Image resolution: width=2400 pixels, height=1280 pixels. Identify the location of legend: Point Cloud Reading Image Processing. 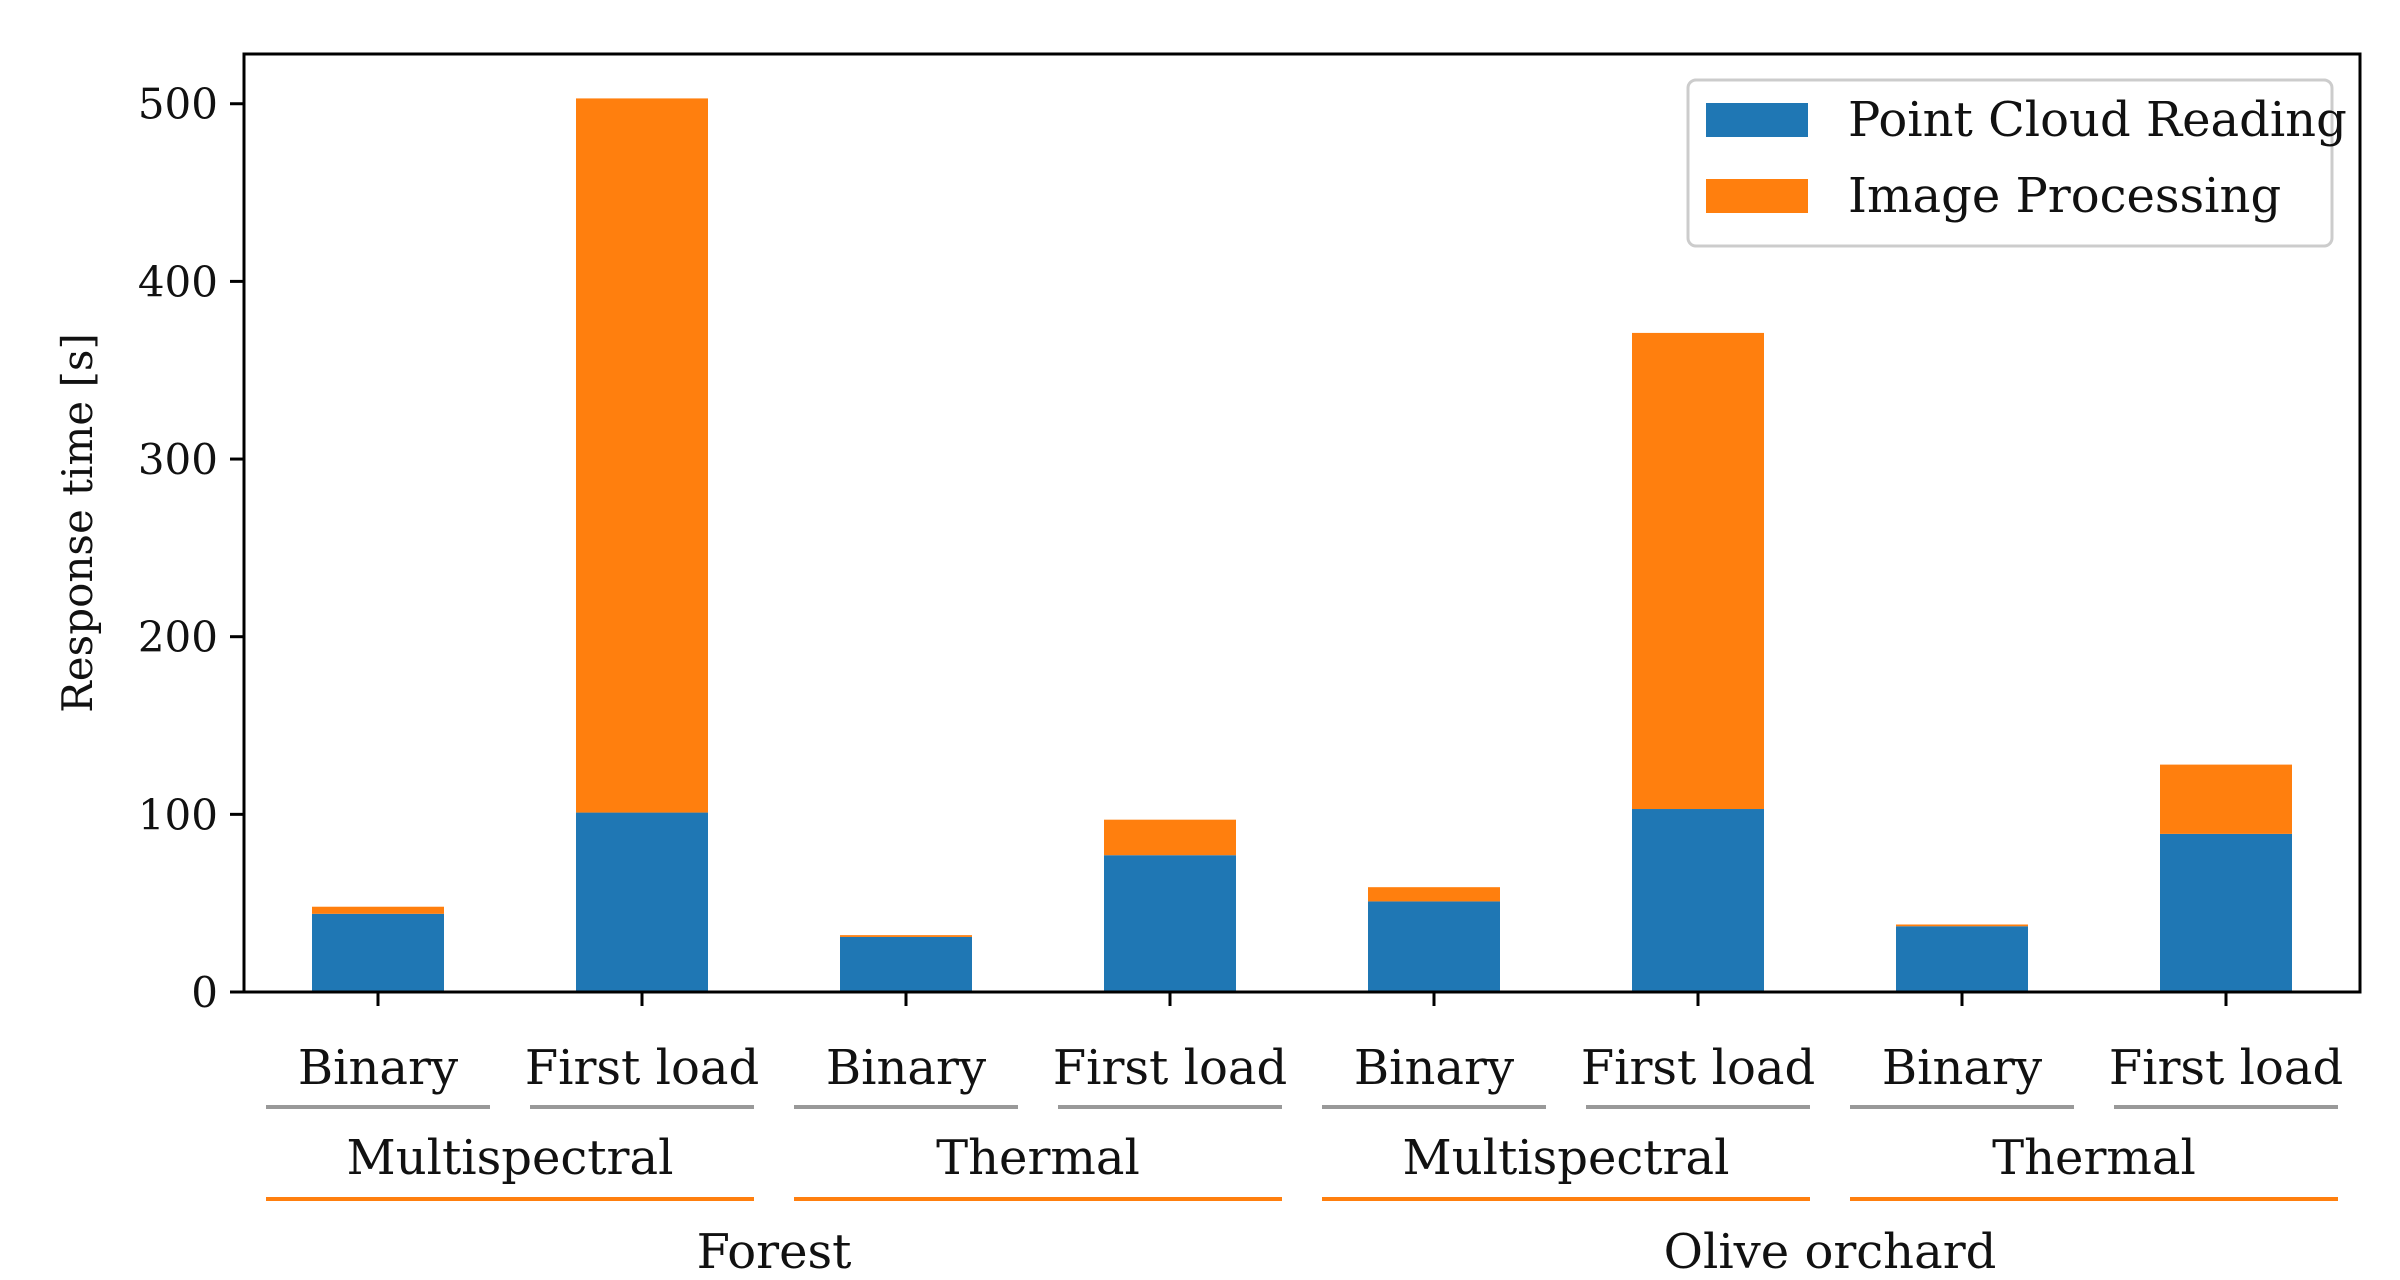
(2016, 163).